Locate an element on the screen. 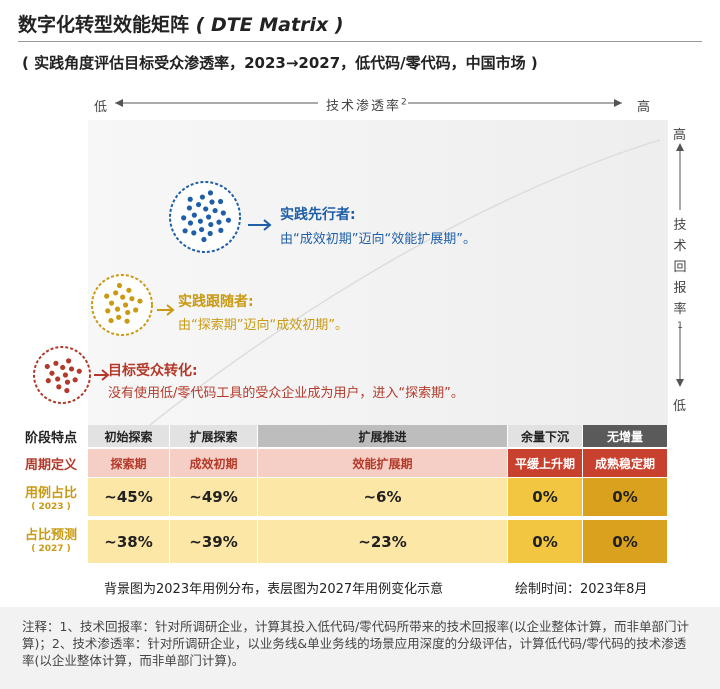 Image resolution: width=720 pixels, height=689 pixels. notes-bg is located at coordinates (360, 648).